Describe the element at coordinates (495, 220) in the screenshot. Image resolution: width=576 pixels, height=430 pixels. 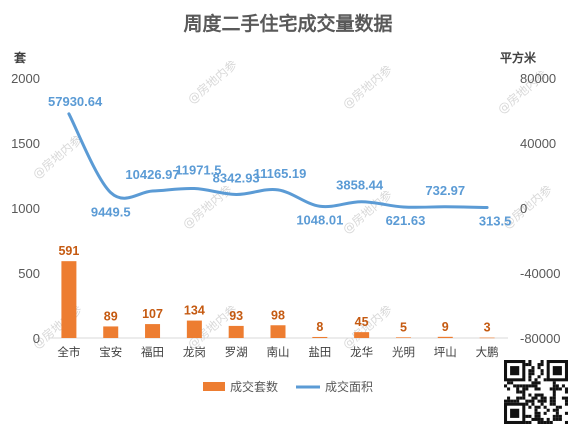
I see `line-data-label: 313.5` at that location.